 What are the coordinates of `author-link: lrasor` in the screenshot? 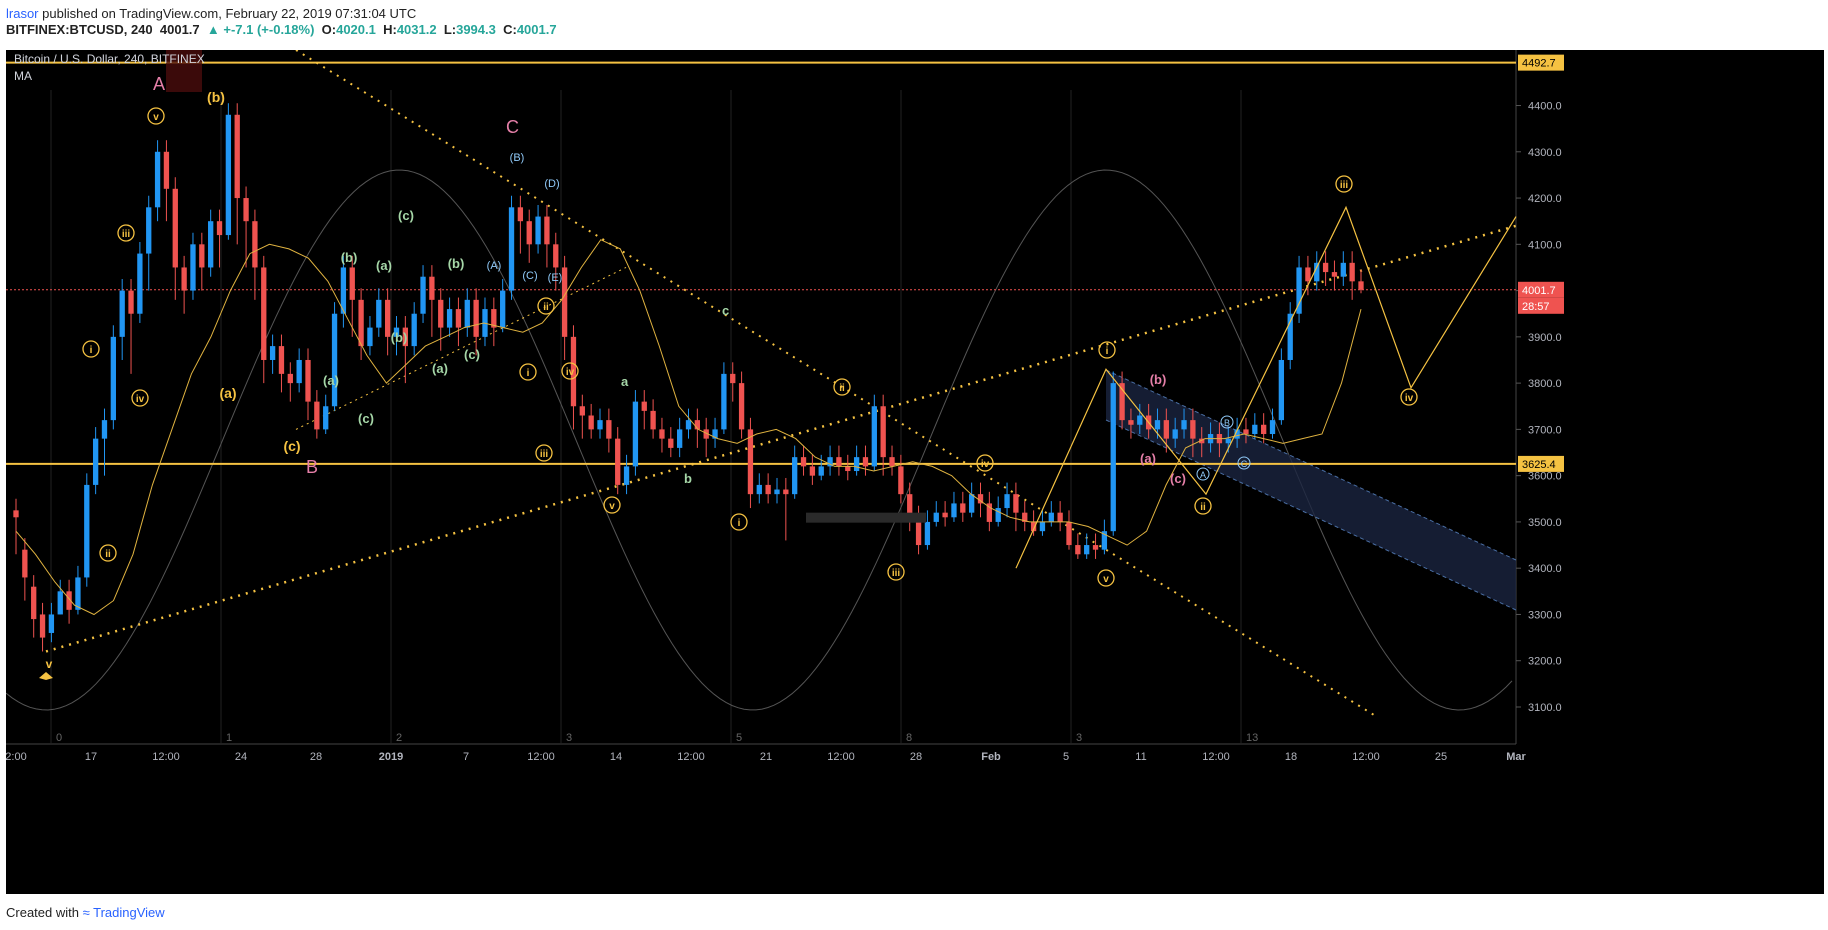 It's located at (22, 13).